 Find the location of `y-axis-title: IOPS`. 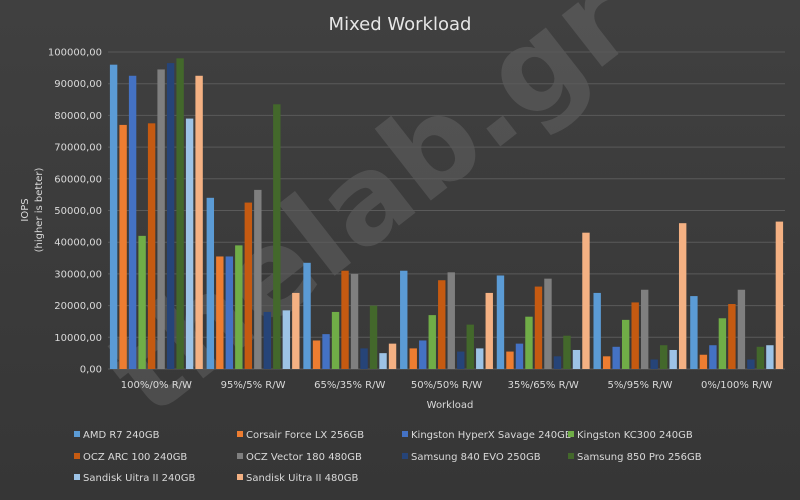

y-axis-title: IOPS is located at coordinates (25, 209).